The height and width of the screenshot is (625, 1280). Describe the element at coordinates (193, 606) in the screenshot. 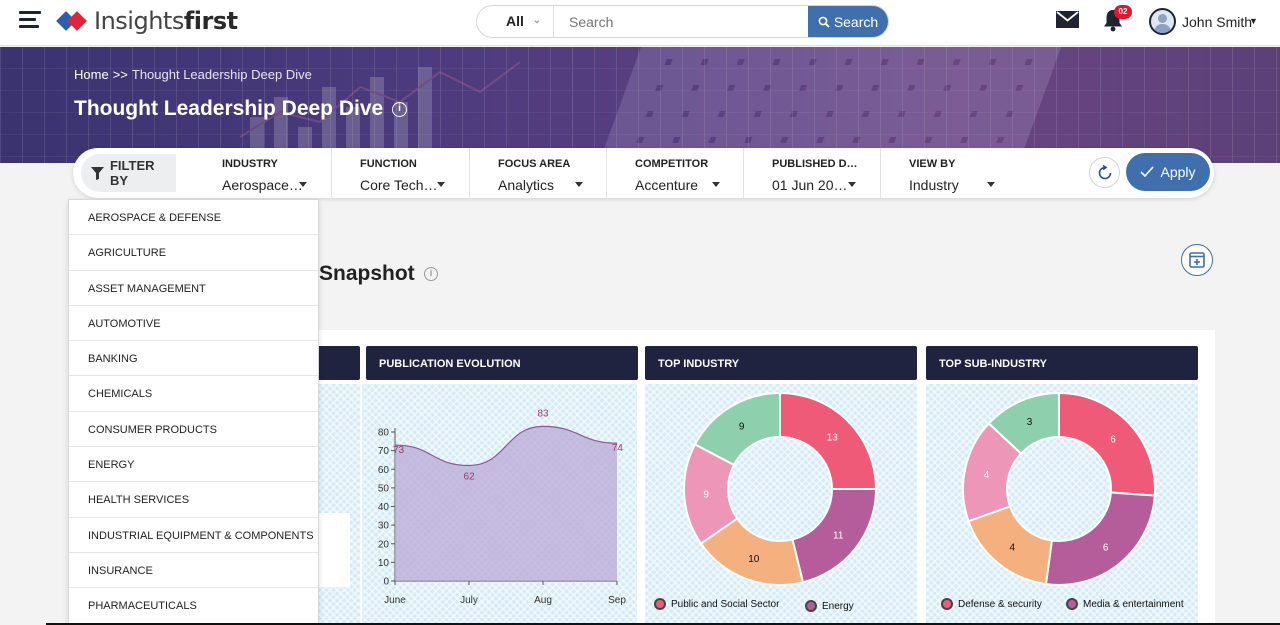

I see `dropdown-option: PHARMACEUTICALS` at that location.